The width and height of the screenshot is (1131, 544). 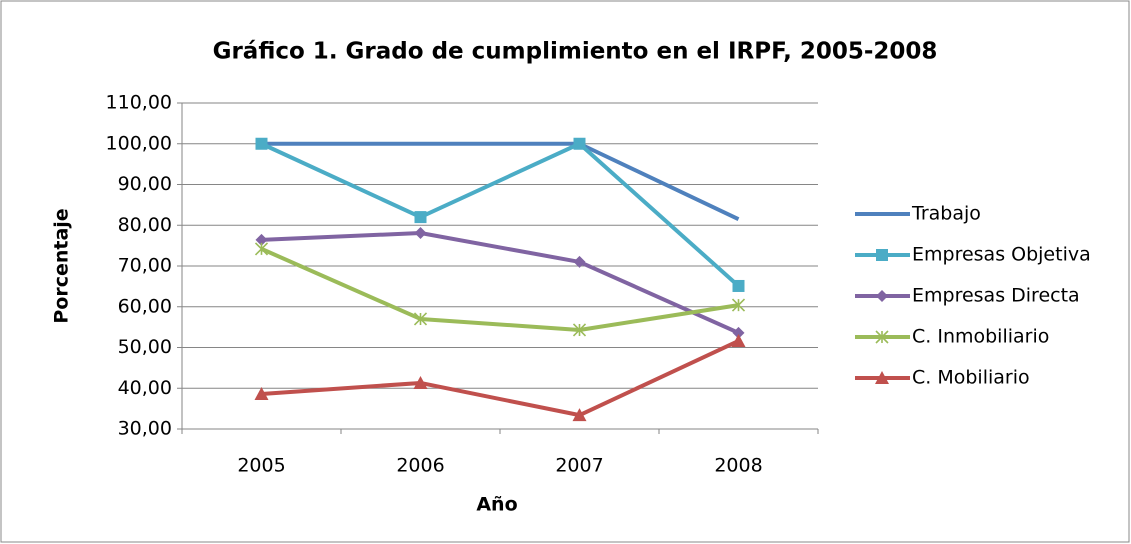 What do you see at coordinates (579, 466) in the screenshot?
I see `x-tick-label: 2007` at bounding box center [579, 466].